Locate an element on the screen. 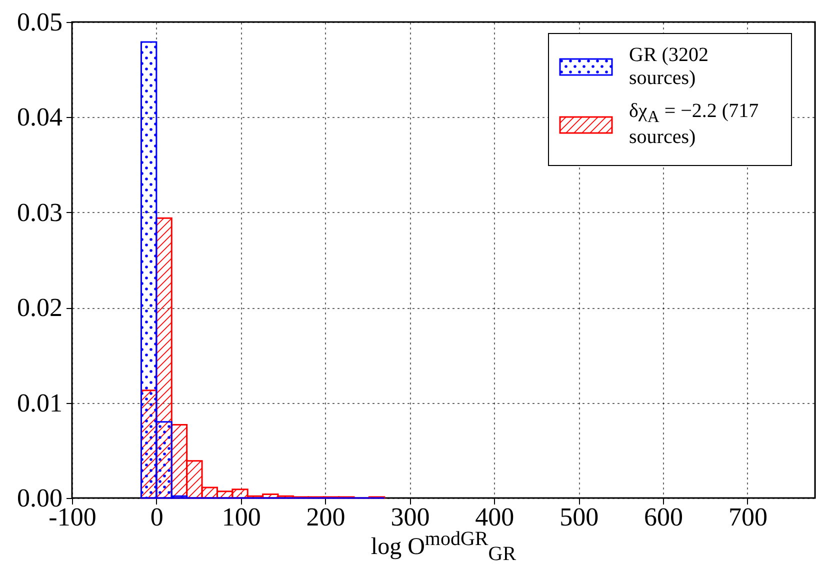 Image resolution: width=816 pixels, height=572 pixels. x-tick-label: 300 is located at coordinates (410, 517).